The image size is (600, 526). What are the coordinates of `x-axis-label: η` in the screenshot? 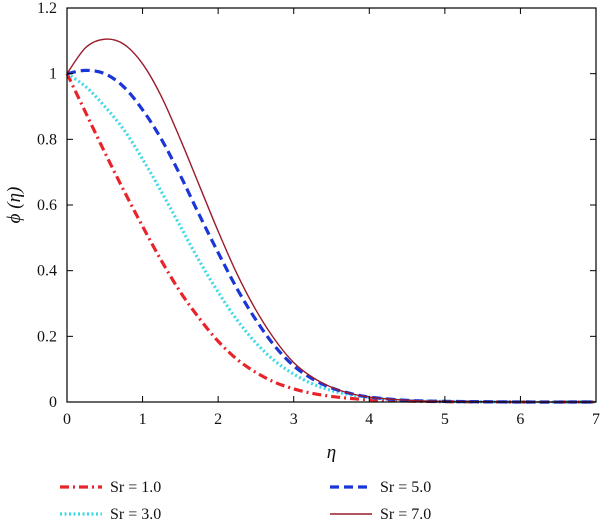 It's located at (331, 452).